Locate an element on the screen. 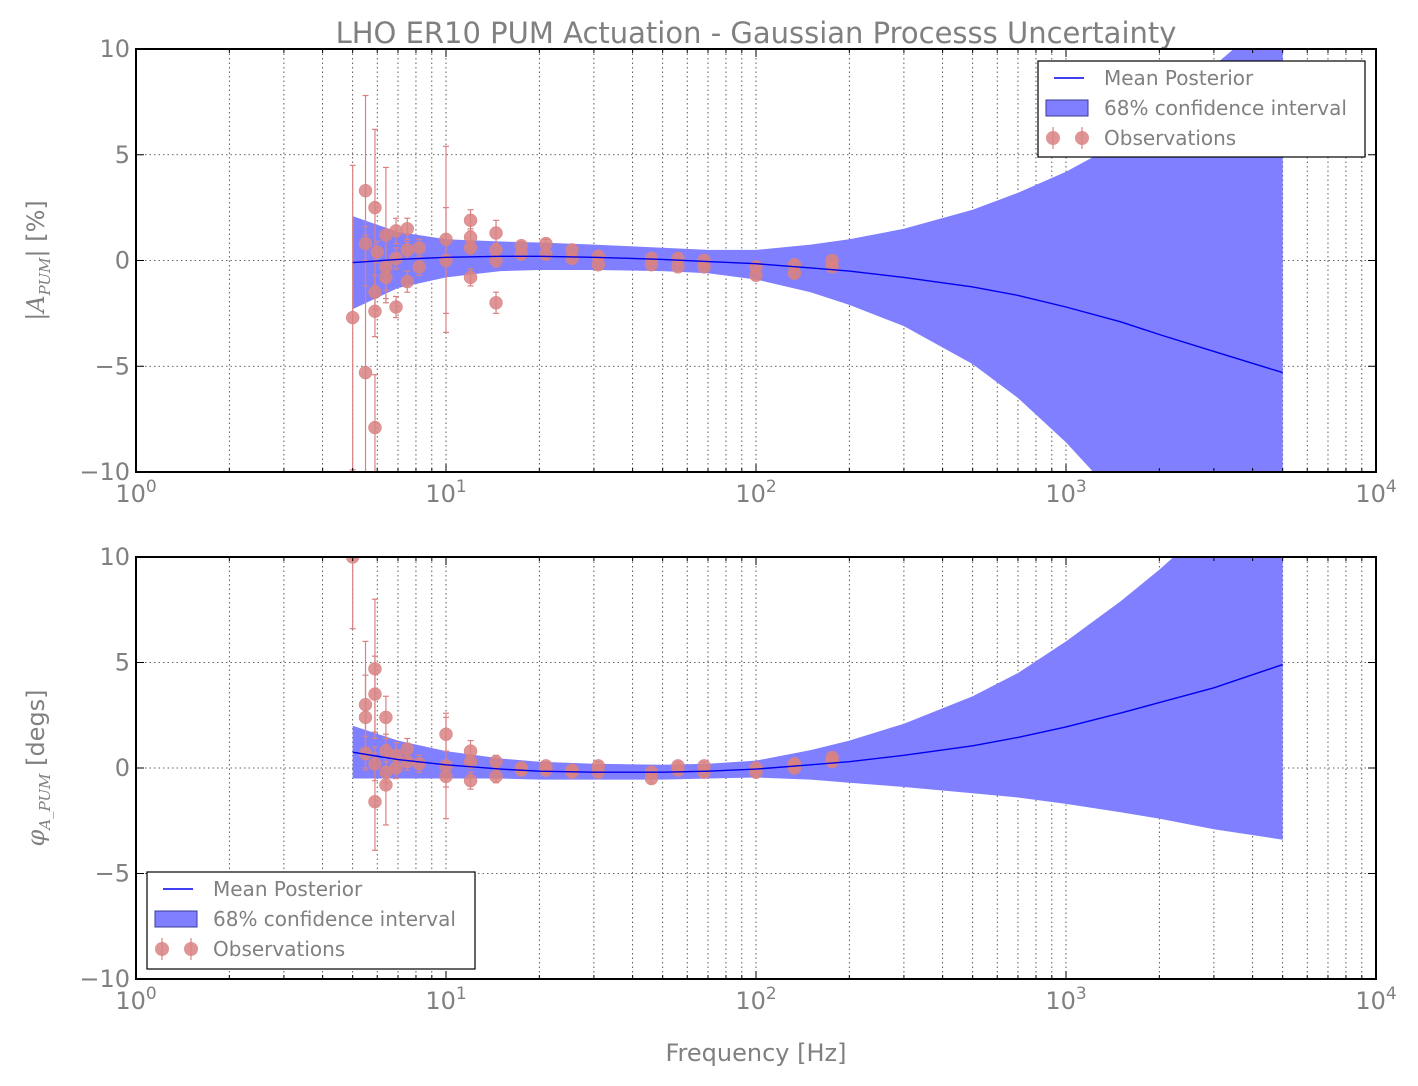 Image resolution: width=1418 pixels, height=1086 pixels. y-tick-label: −5 is located at coordinates (112, 874).